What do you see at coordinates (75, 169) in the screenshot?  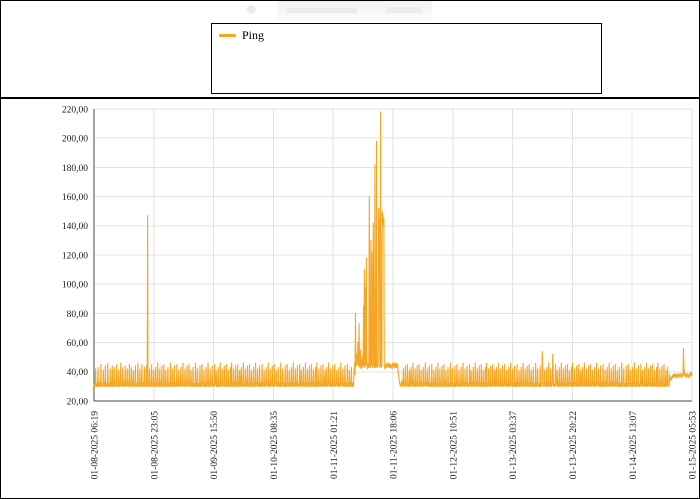 I see `y-axis-tick-label: 180,00` at bounding box center [75, 169].